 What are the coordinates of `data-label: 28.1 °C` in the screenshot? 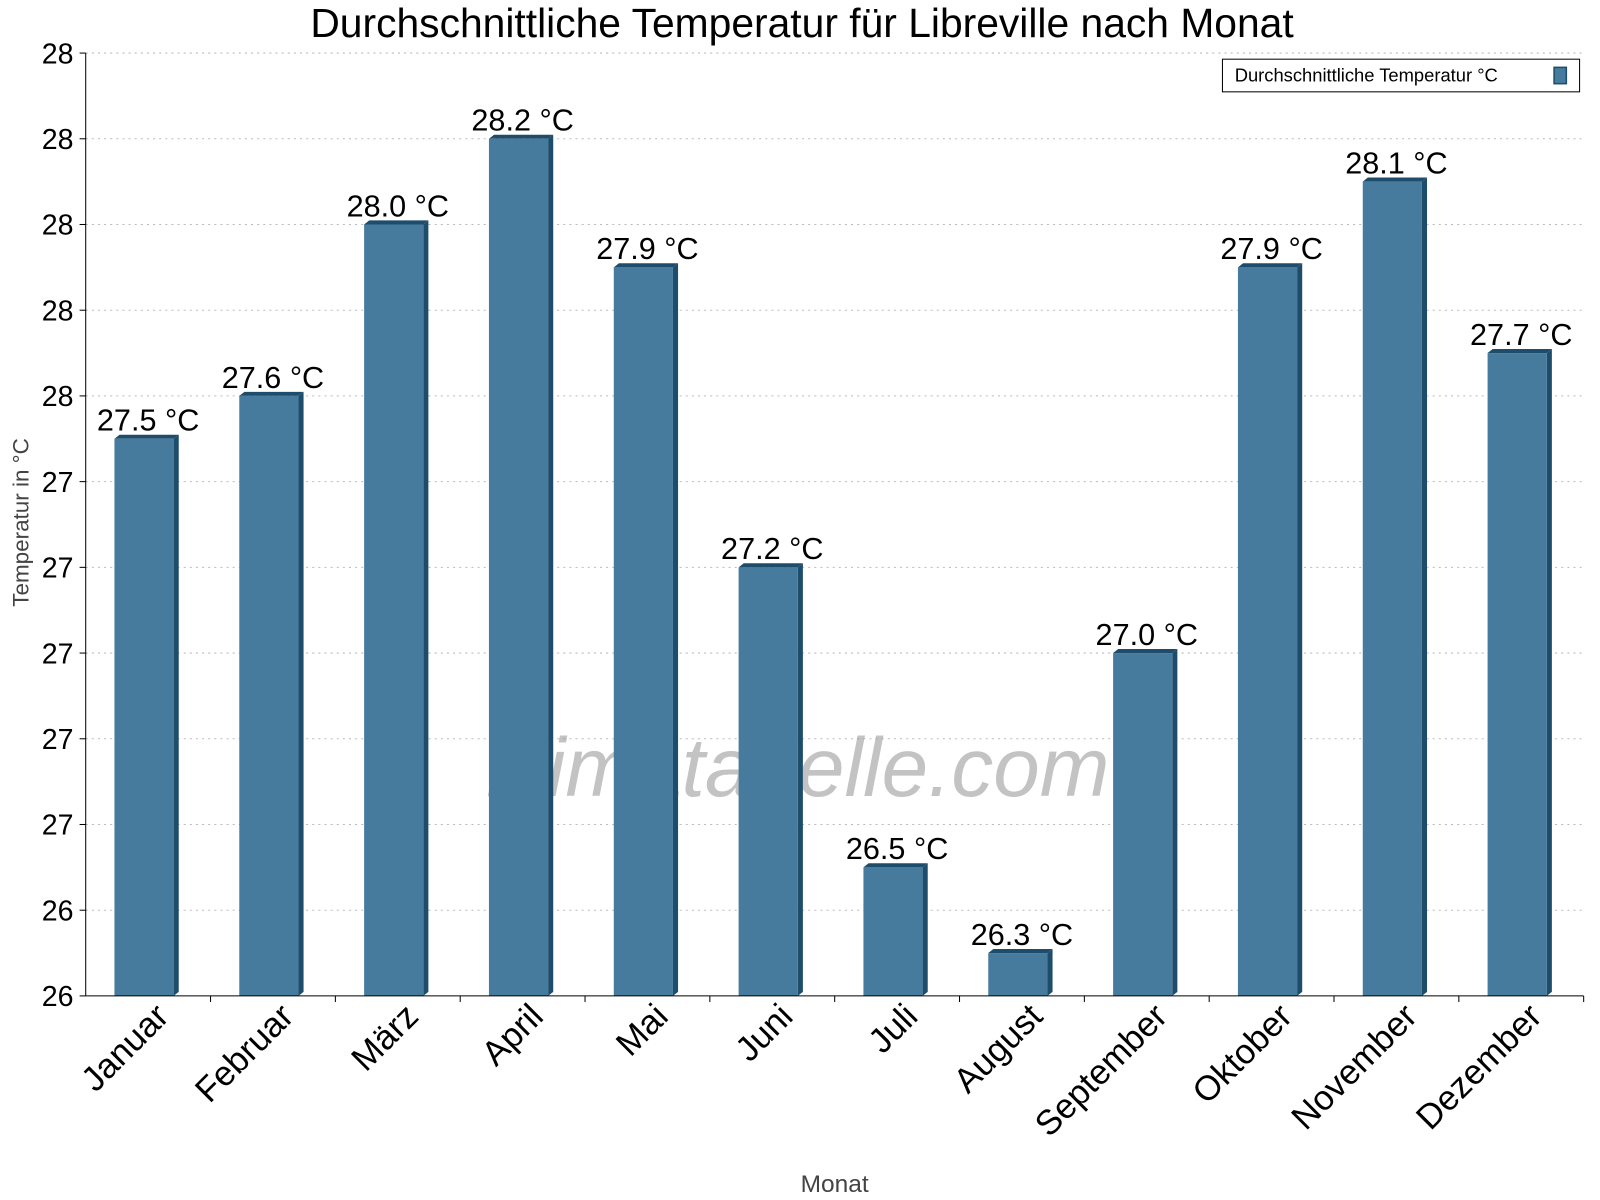 It's located at (1396, 163).